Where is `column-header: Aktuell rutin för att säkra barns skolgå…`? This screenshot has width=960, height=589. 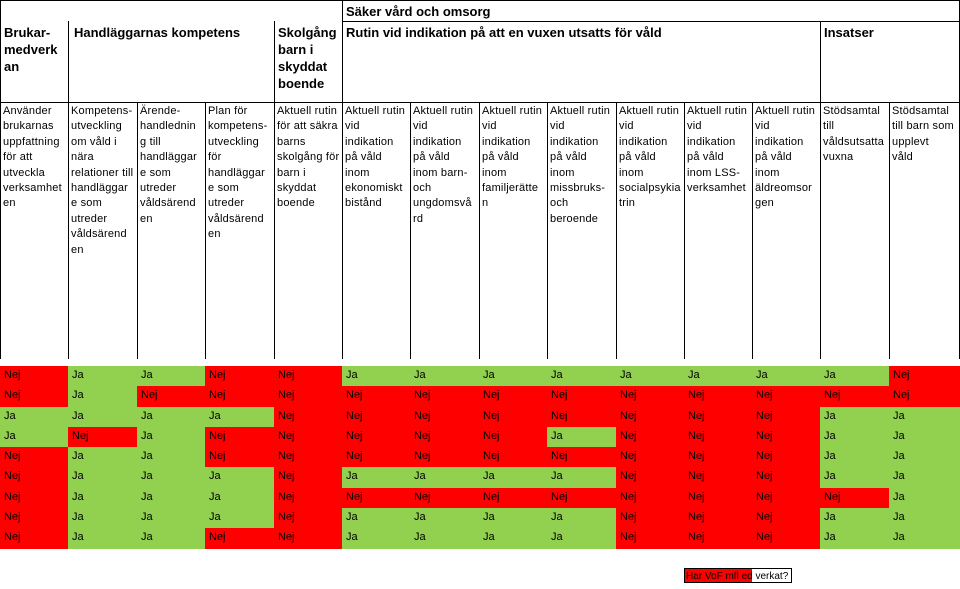
column-header: Aktuell rutin för att säkra barns skolgå… is located at coordinates (308, 157).